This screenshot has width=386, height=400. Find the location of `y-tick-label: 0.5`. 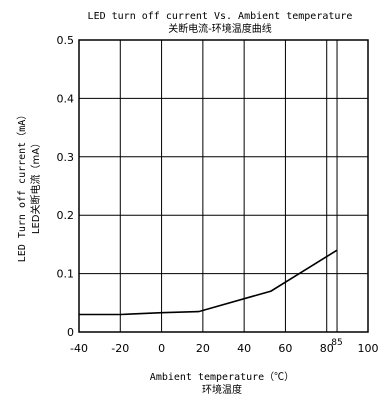

y-tick-label: 0.5 is located at coordinates (66, 40).